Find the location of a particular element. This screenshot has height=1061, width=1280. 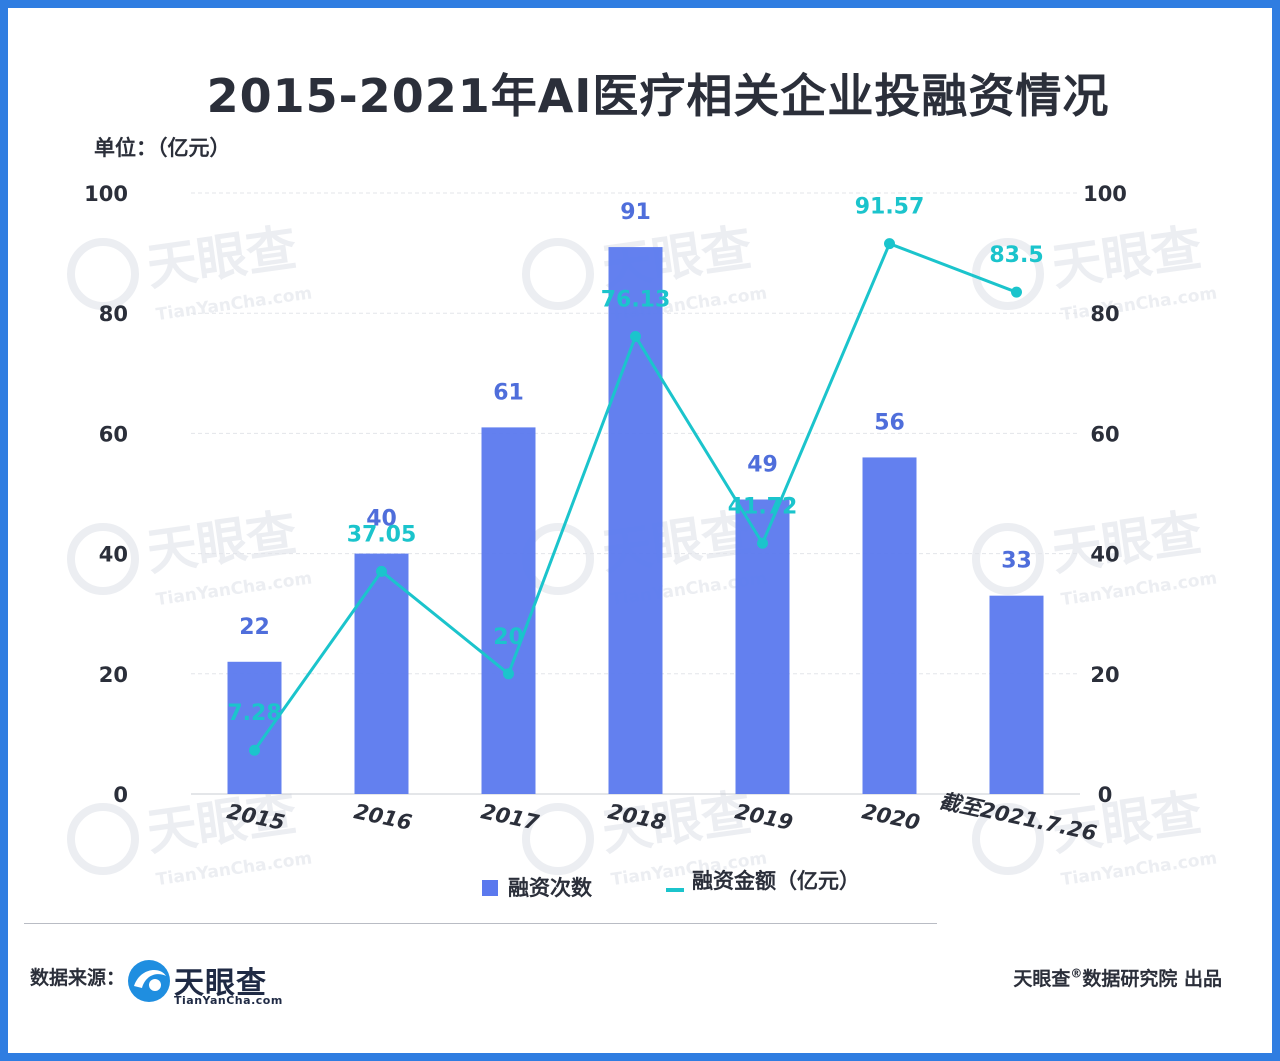

line-data-label: 20 is located at coordinates (508, 637).